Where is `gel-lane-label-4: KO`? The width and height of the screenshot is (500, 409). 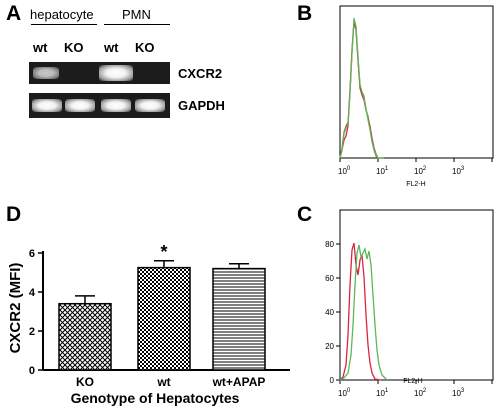 gel-lane-label-4: KO is located at coordinates (145, 47).